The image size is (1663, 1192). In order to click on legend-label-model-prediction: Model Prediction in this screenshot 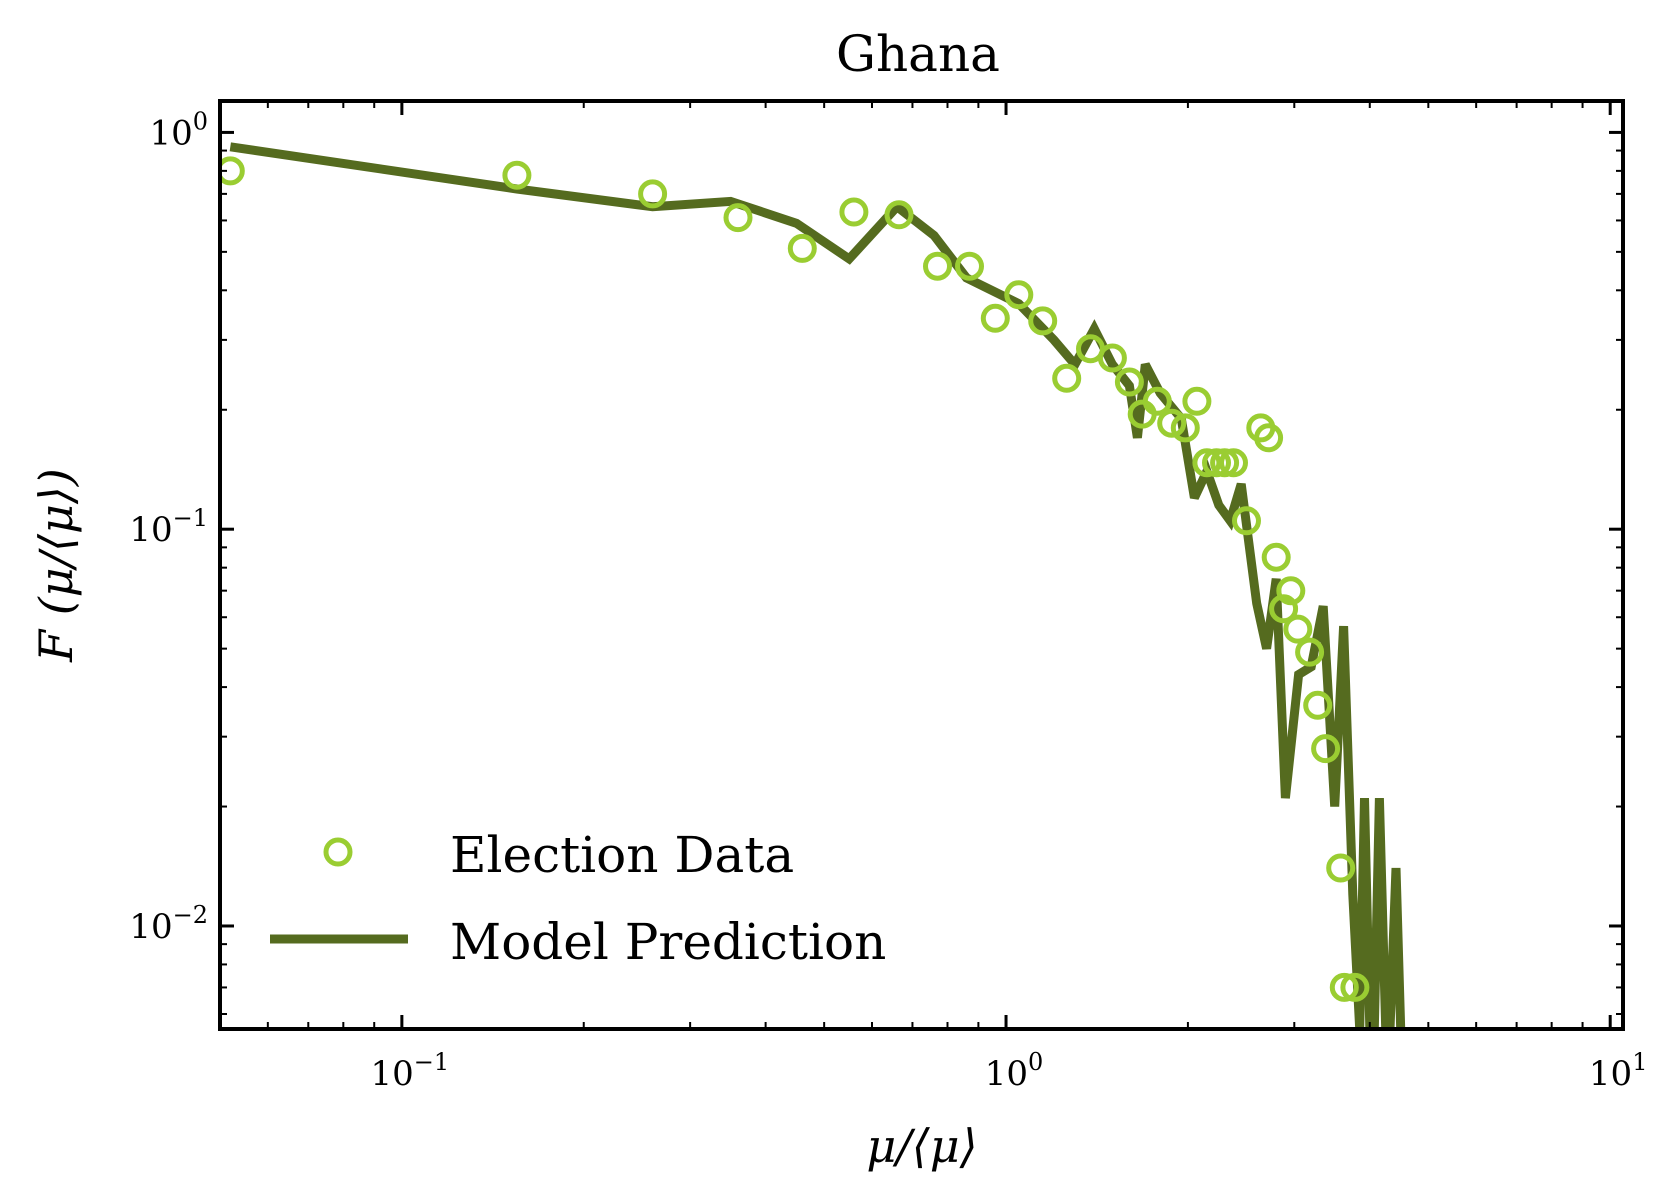, I will do `click(668, 942)`.